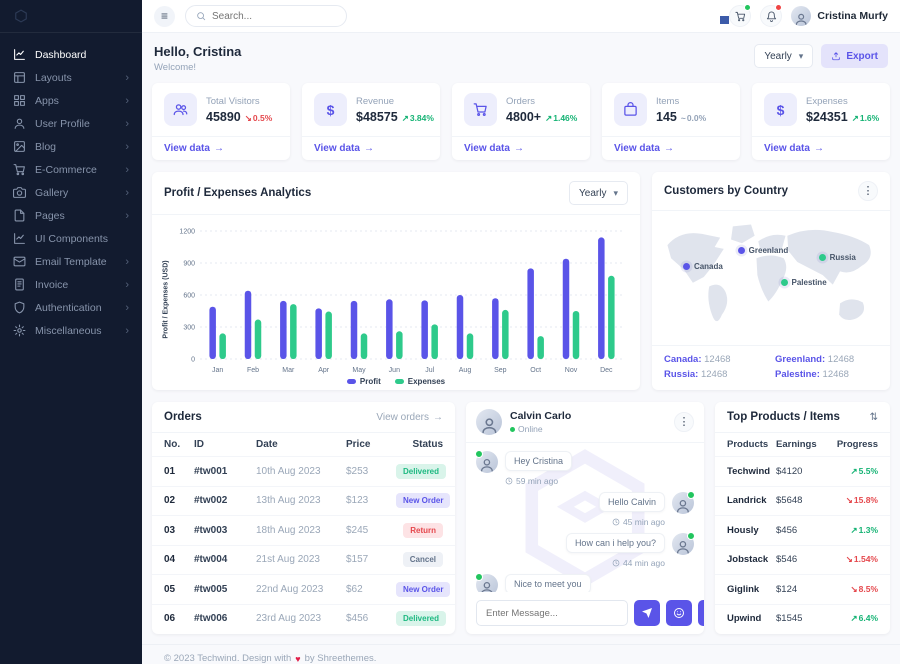  What do you see at coordinates (854, 56) in the screenshot?
I see `export-button: Export` at bounding box center [854, 56].